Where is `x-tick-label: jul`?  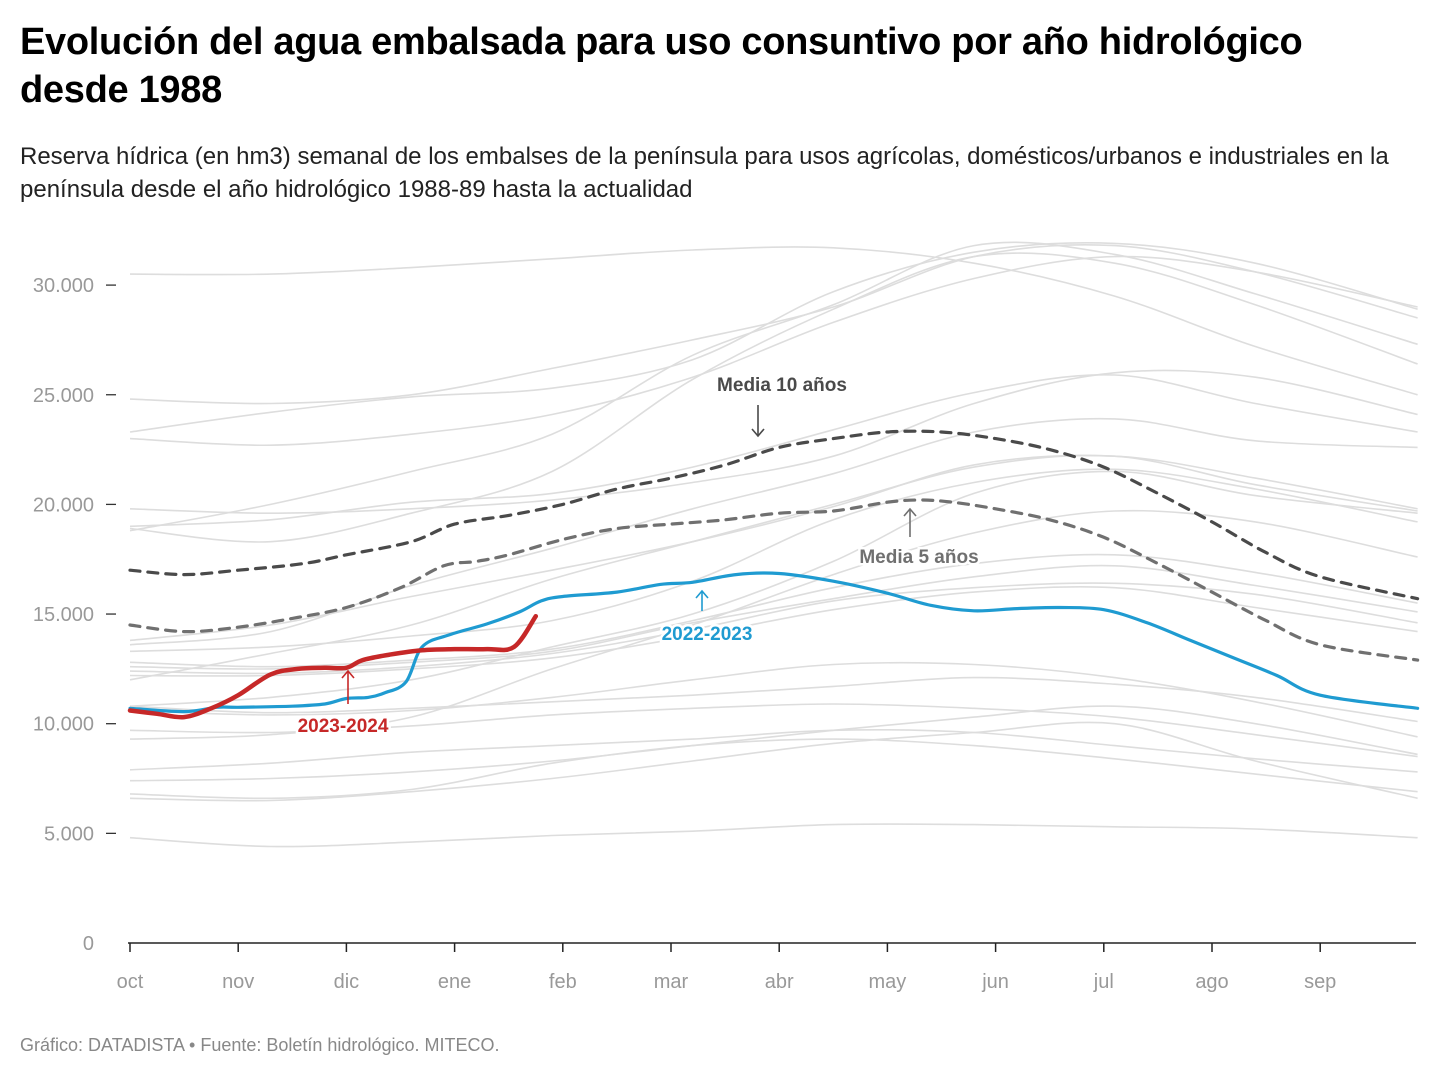 x-tick-label: jul is located at coordinates (1103, 982).